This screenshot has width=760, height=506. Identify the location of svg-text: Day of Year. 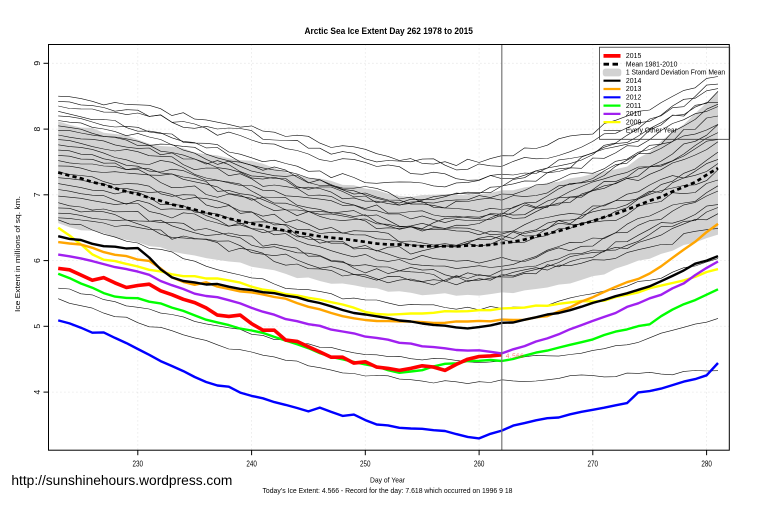
(387, 480).